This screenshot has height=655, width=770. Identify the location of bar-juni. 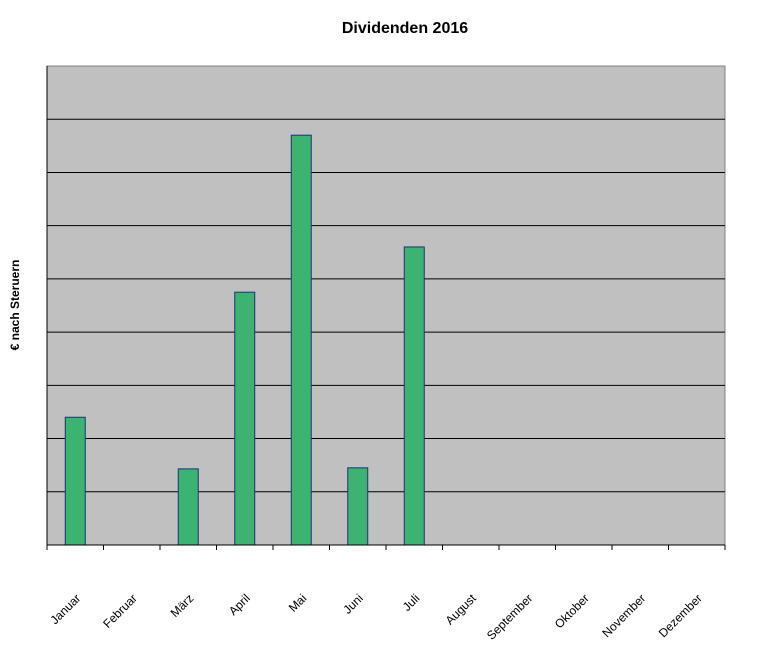
(358, 506).